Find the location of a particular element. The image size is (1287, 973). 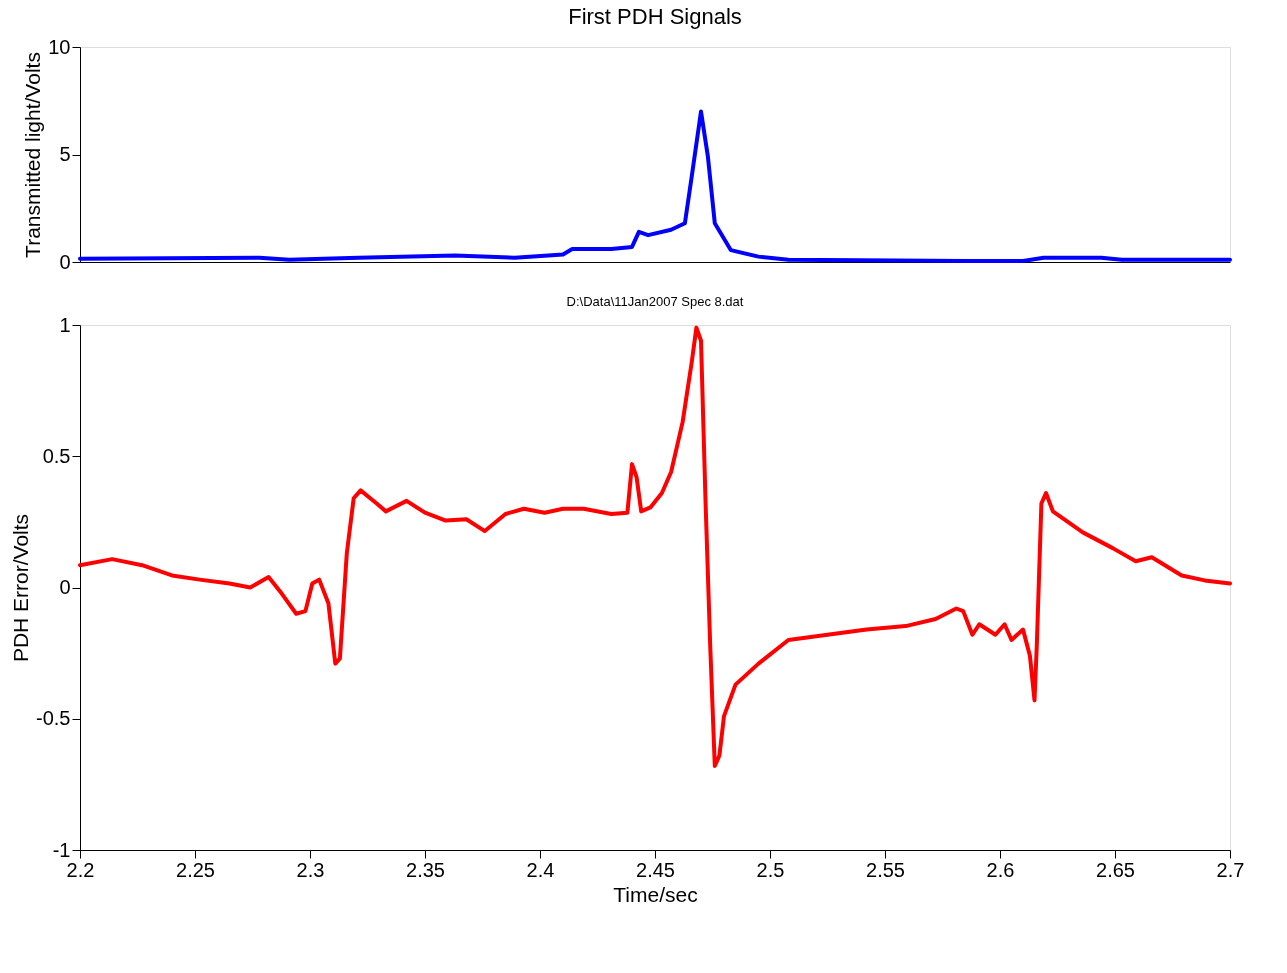

y-tick-label: 10 is located at coordinates (59, 46).